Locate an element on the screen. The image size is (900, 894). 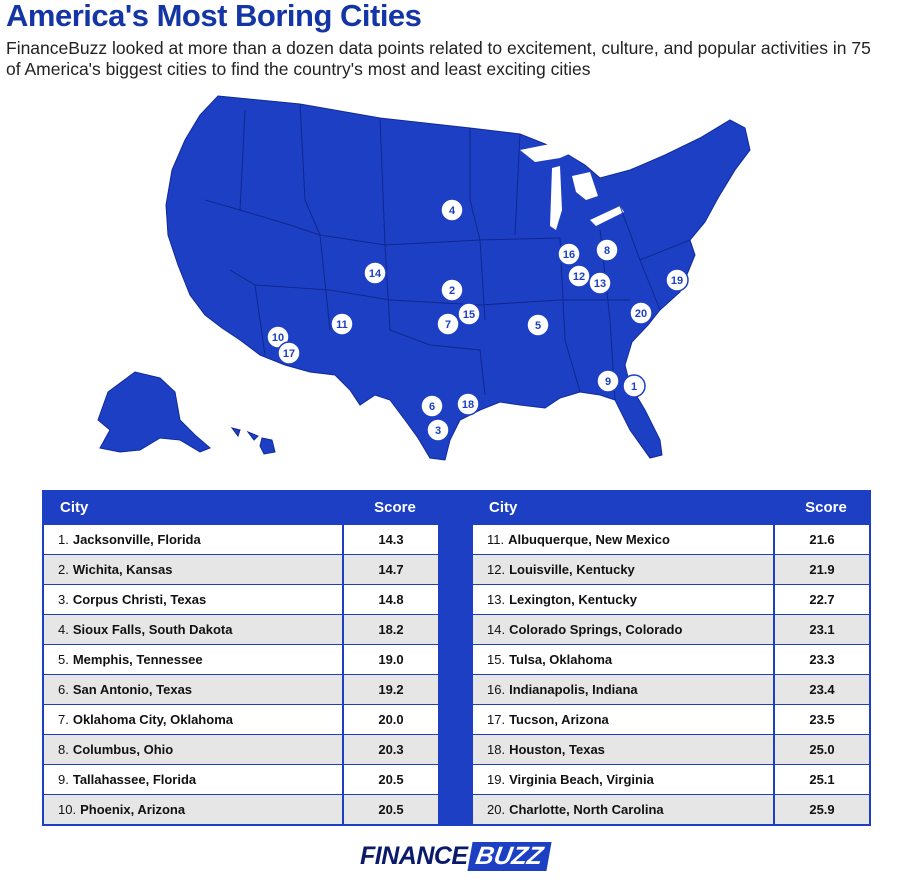
city-name: Wichita, Kansas is located at coordinates (122, 569).